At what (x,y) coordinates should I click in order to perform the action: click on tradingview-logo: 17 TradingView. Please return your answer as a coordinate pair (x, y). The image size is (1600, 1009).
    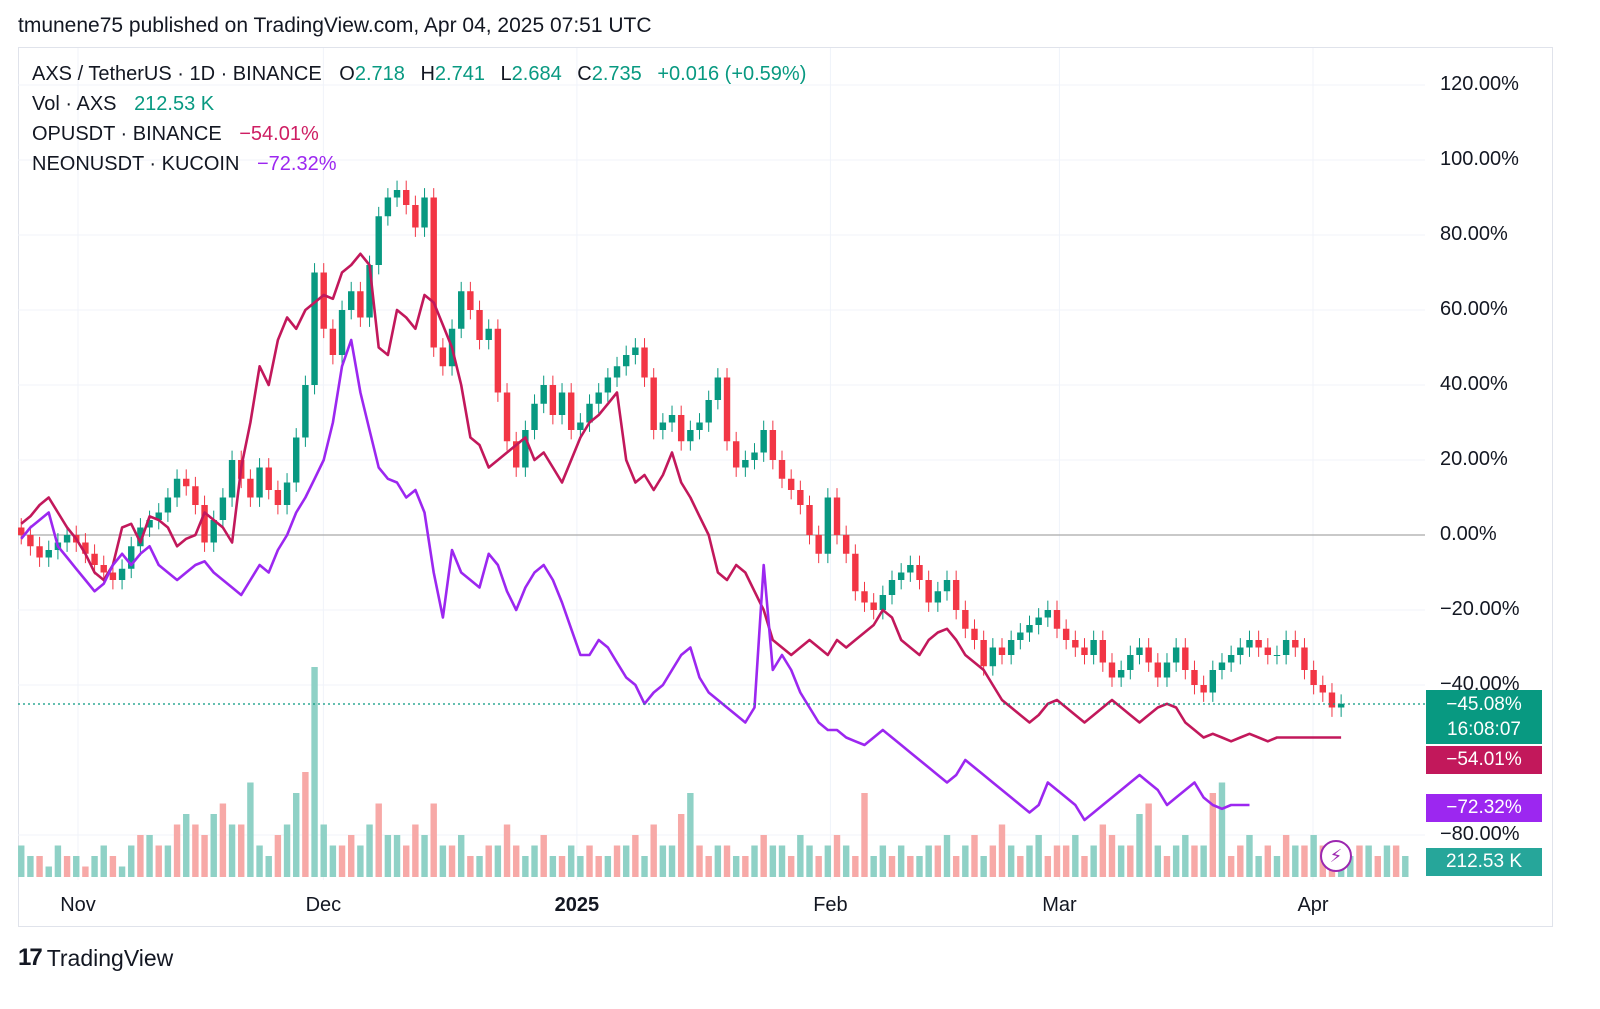
    Looking at the image, I should click on (95, 958).